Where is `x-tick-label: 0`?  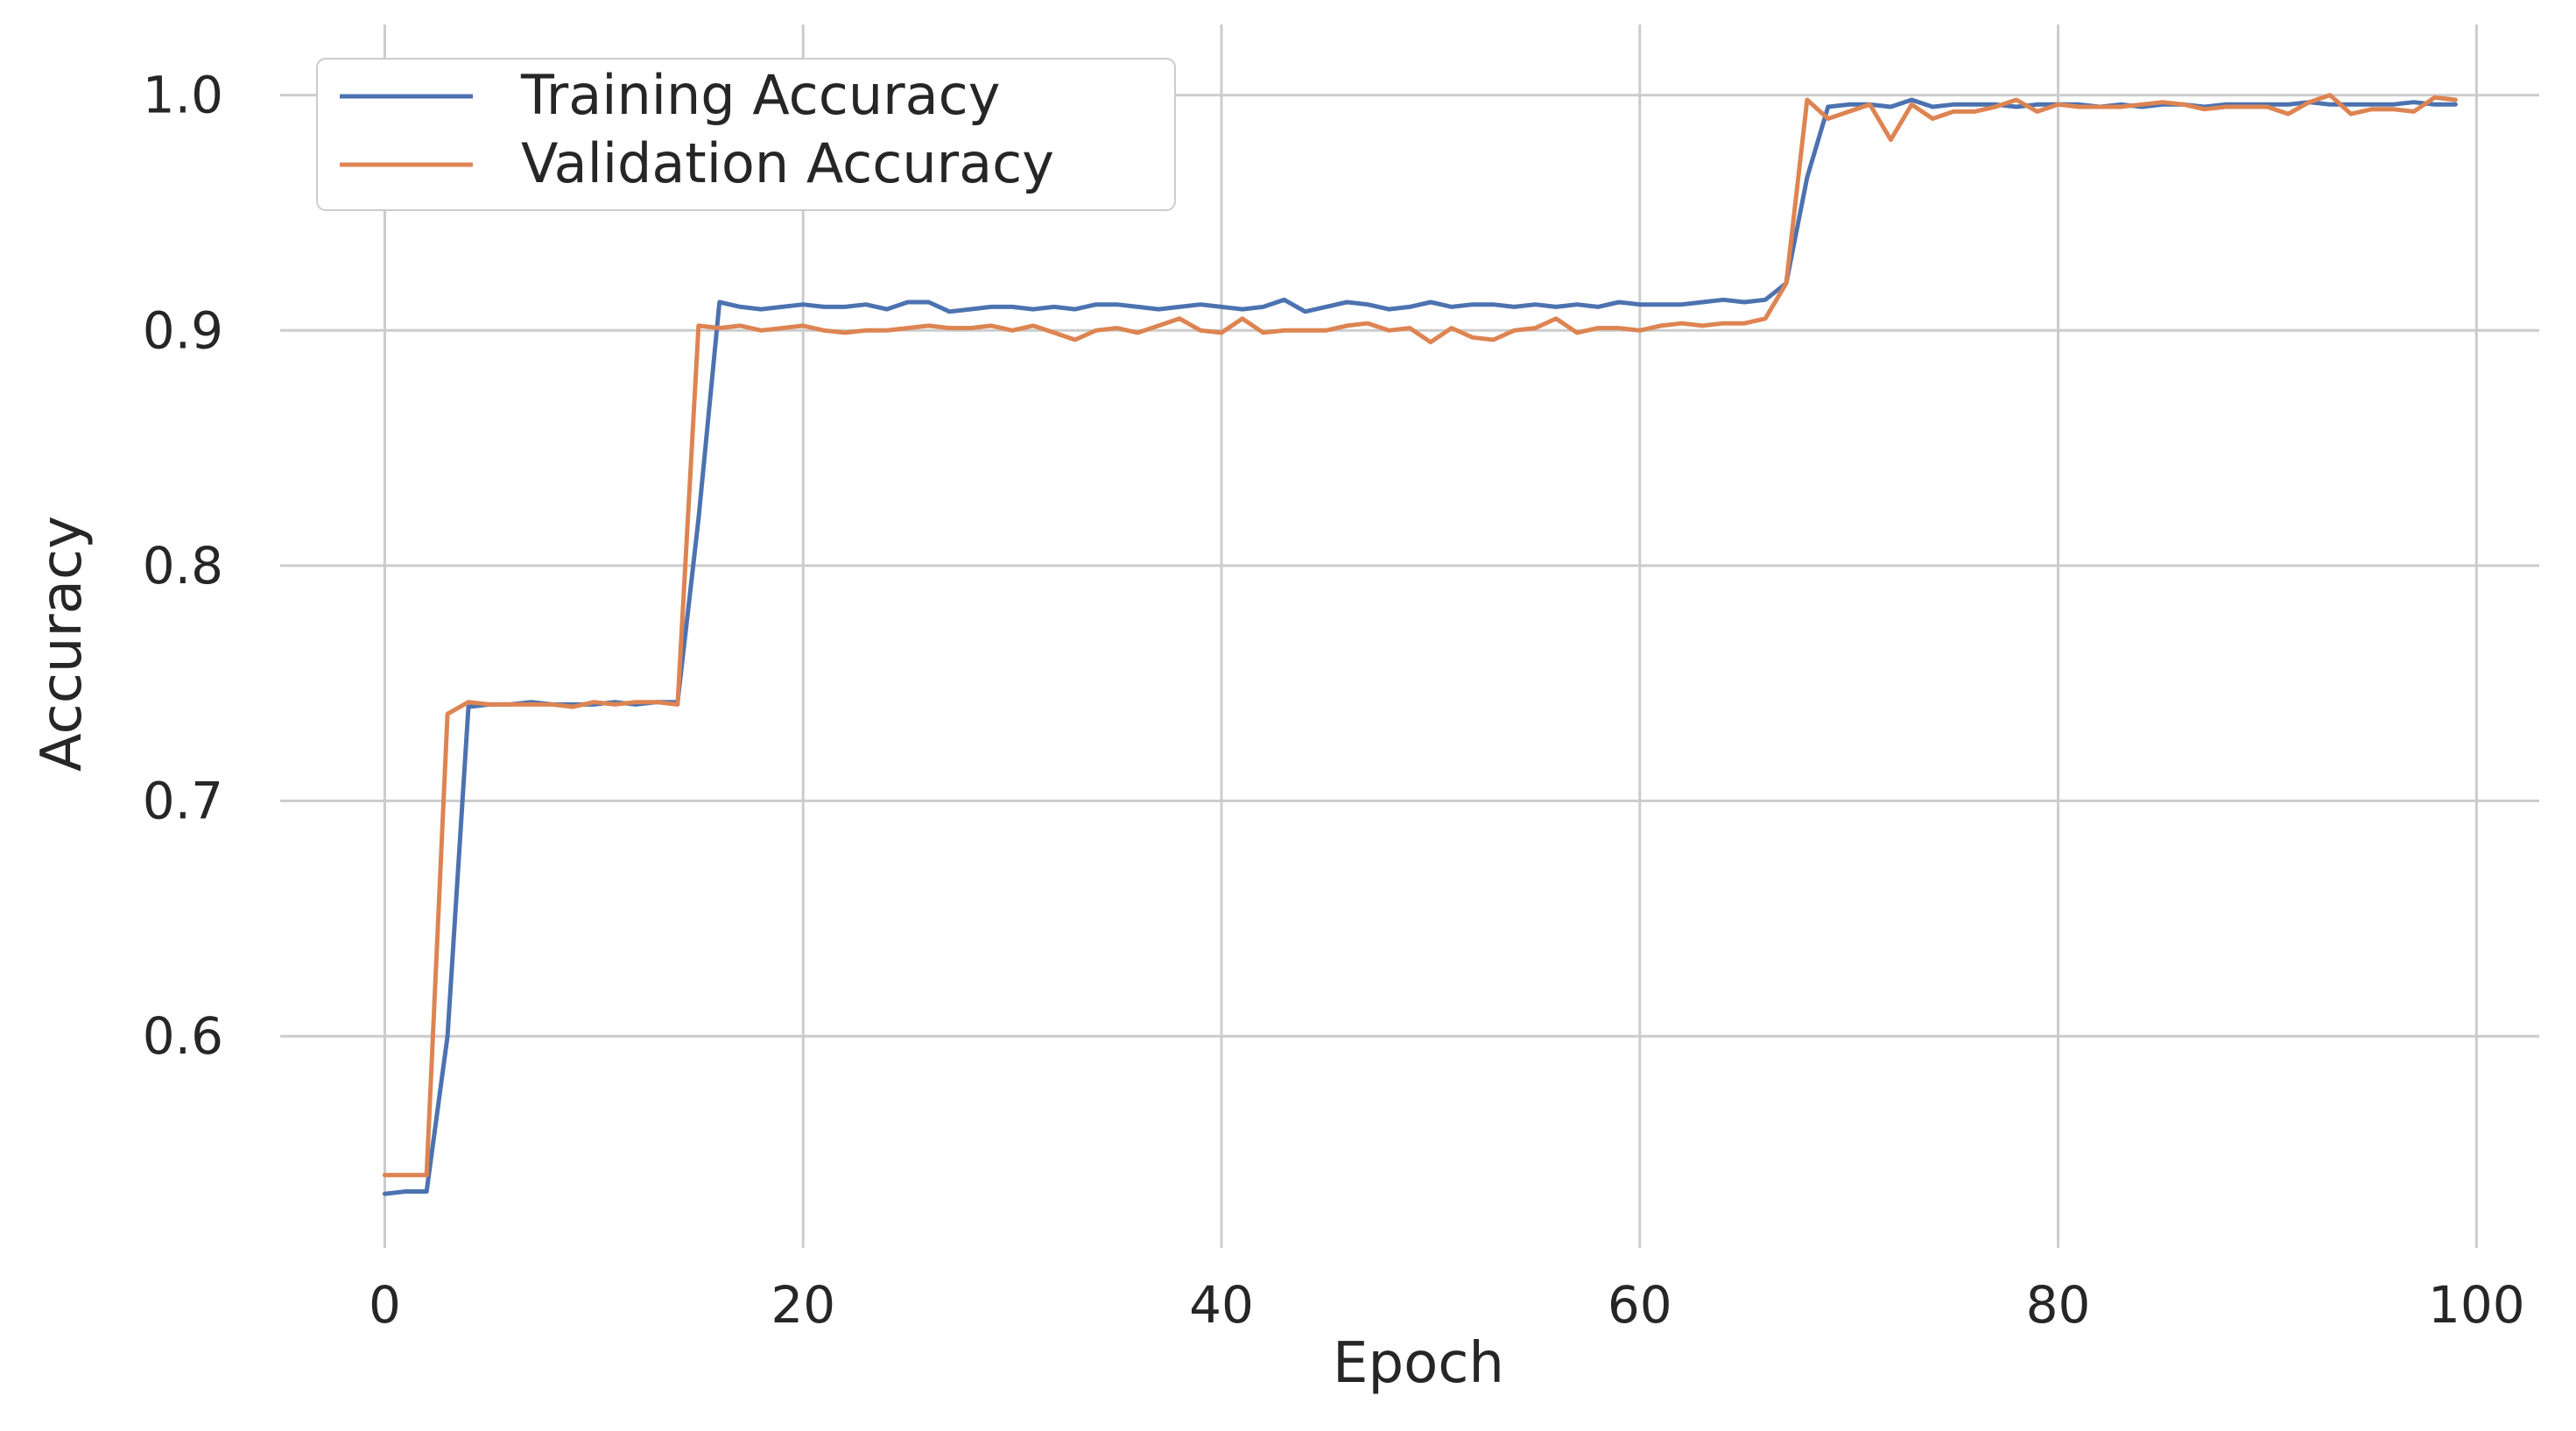 x-tick-label: 0 is located at coordinates (385, 1305).